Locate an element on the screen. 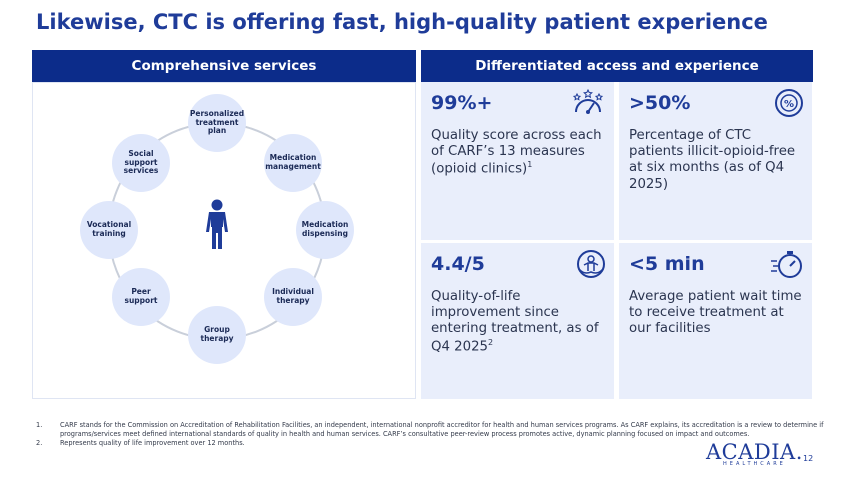 The image size is (850, 478). acadia-logo: ACADIA. HEALTHCARE is located at coordinates (754, 453).